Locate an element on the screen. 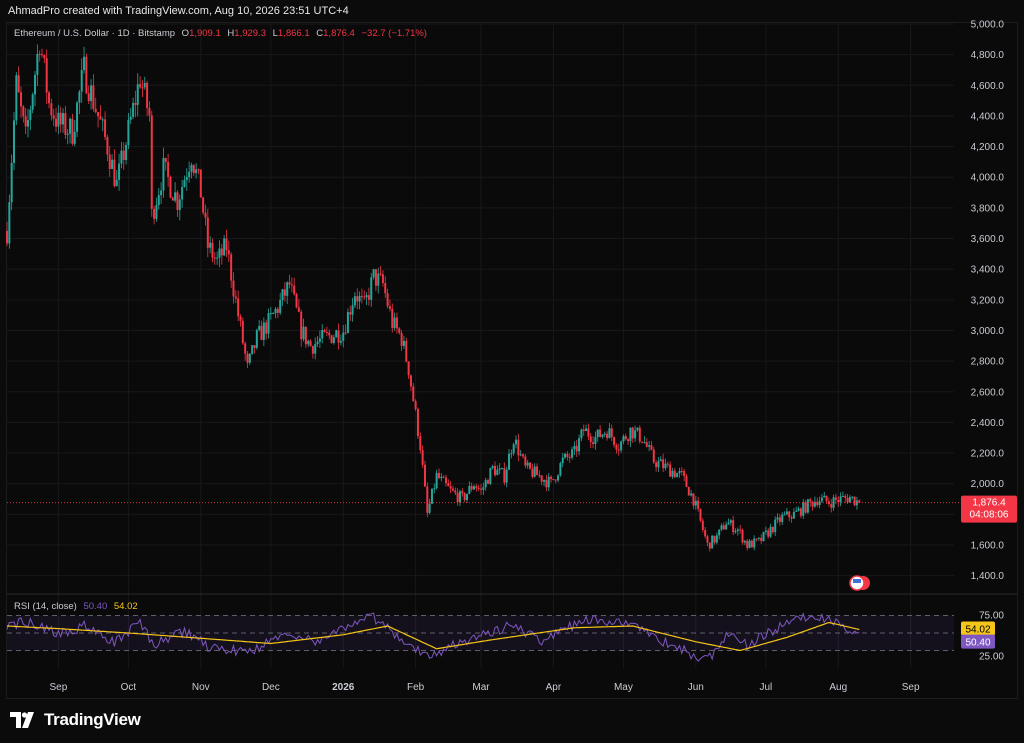 The width and height of the screenshot is (1024, 743). rsi-tag-label: 50.40 is located at coordinates (977, 643).